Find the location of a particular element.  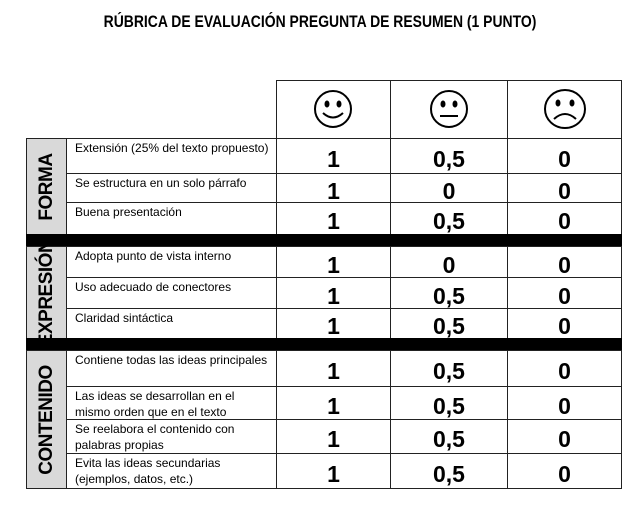

category-cell: EXPRESIÓN is located at coordinates (46, 292).